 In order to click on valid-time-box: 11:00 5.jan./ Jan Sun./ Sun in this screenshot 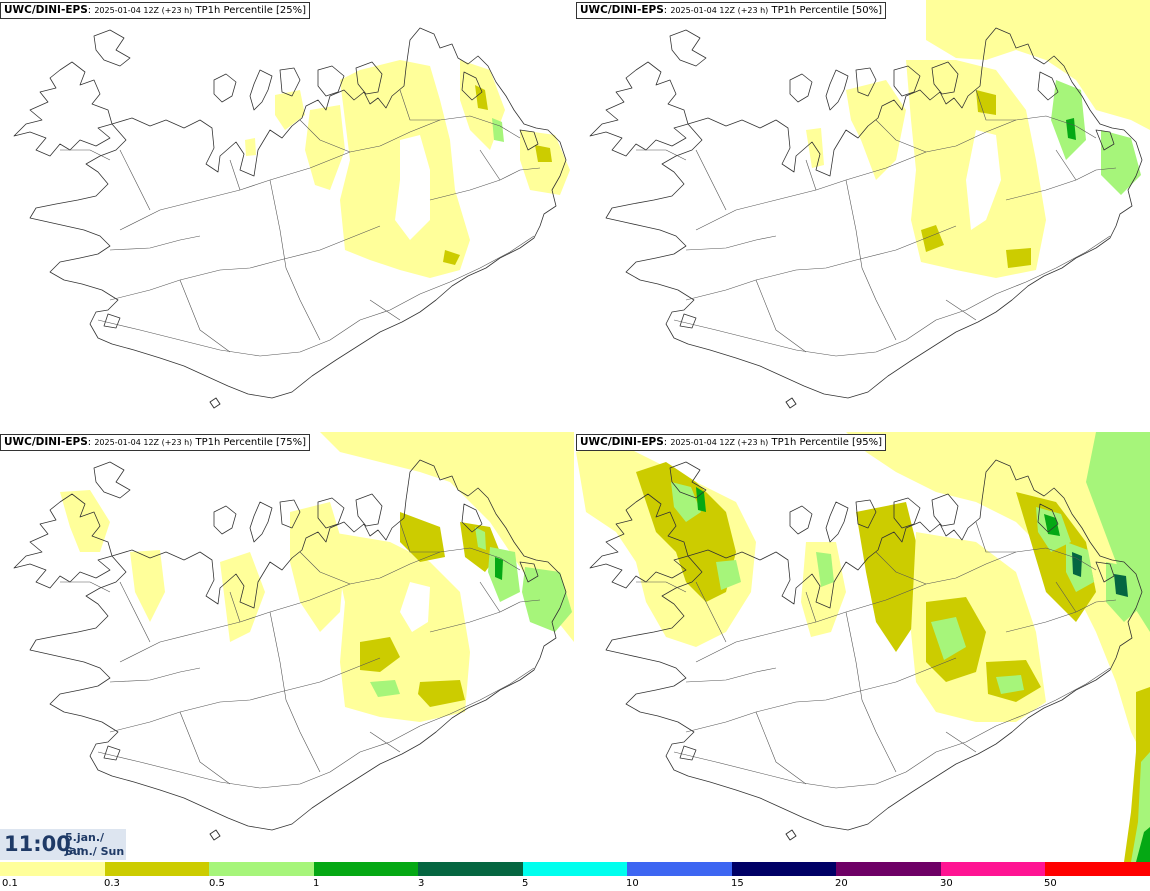, I will do `click(63, 844)`.